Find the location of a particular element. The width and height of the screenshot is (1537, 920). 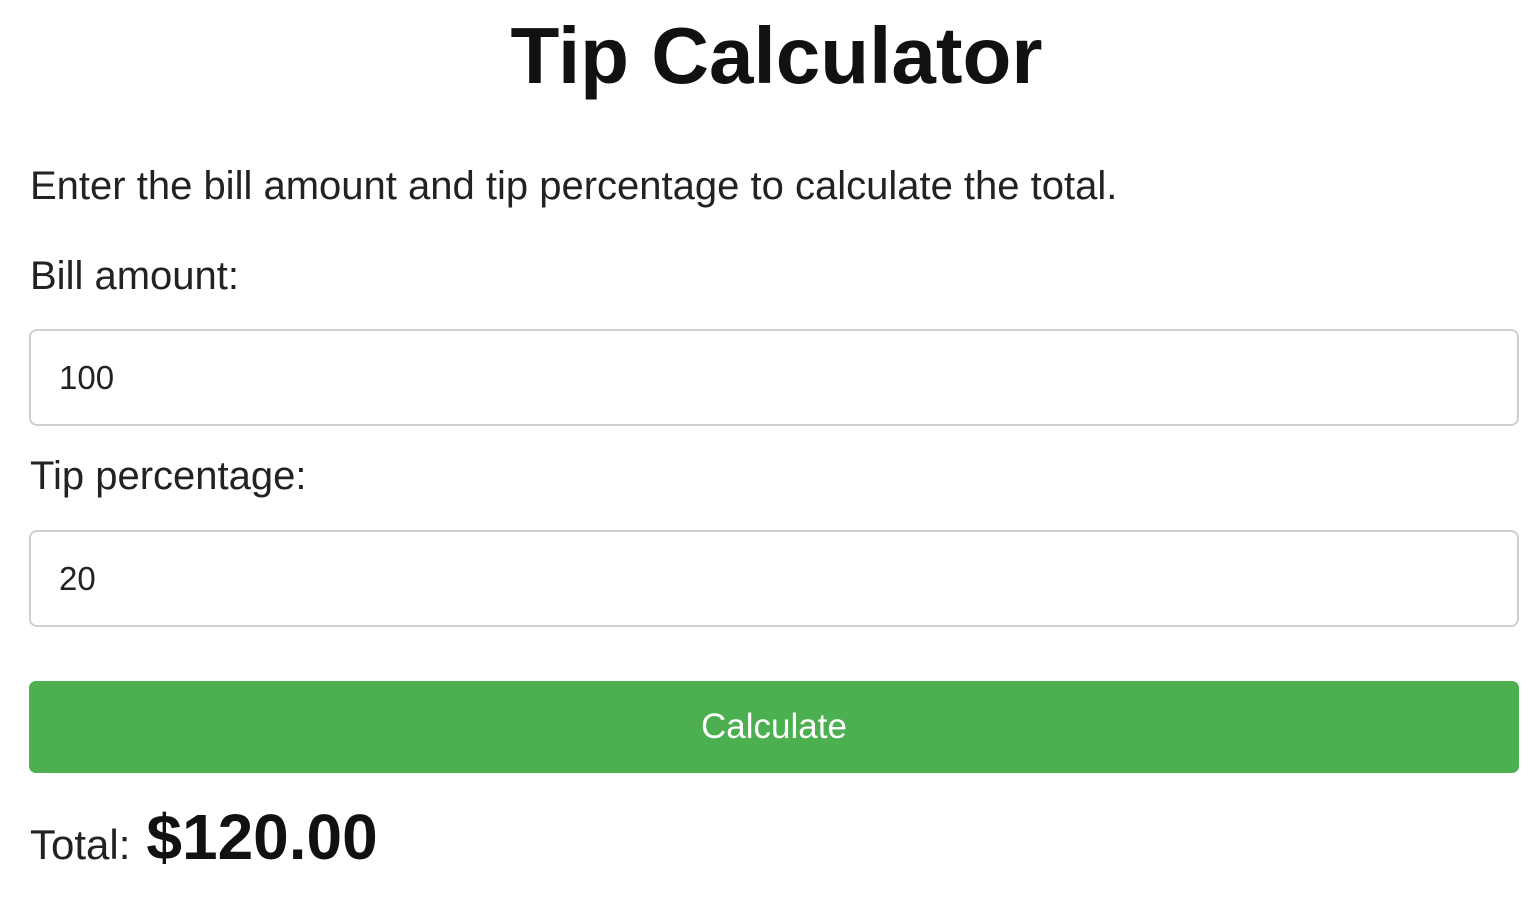

page-title: Tip Calculator is located at coordinates (776, 55).